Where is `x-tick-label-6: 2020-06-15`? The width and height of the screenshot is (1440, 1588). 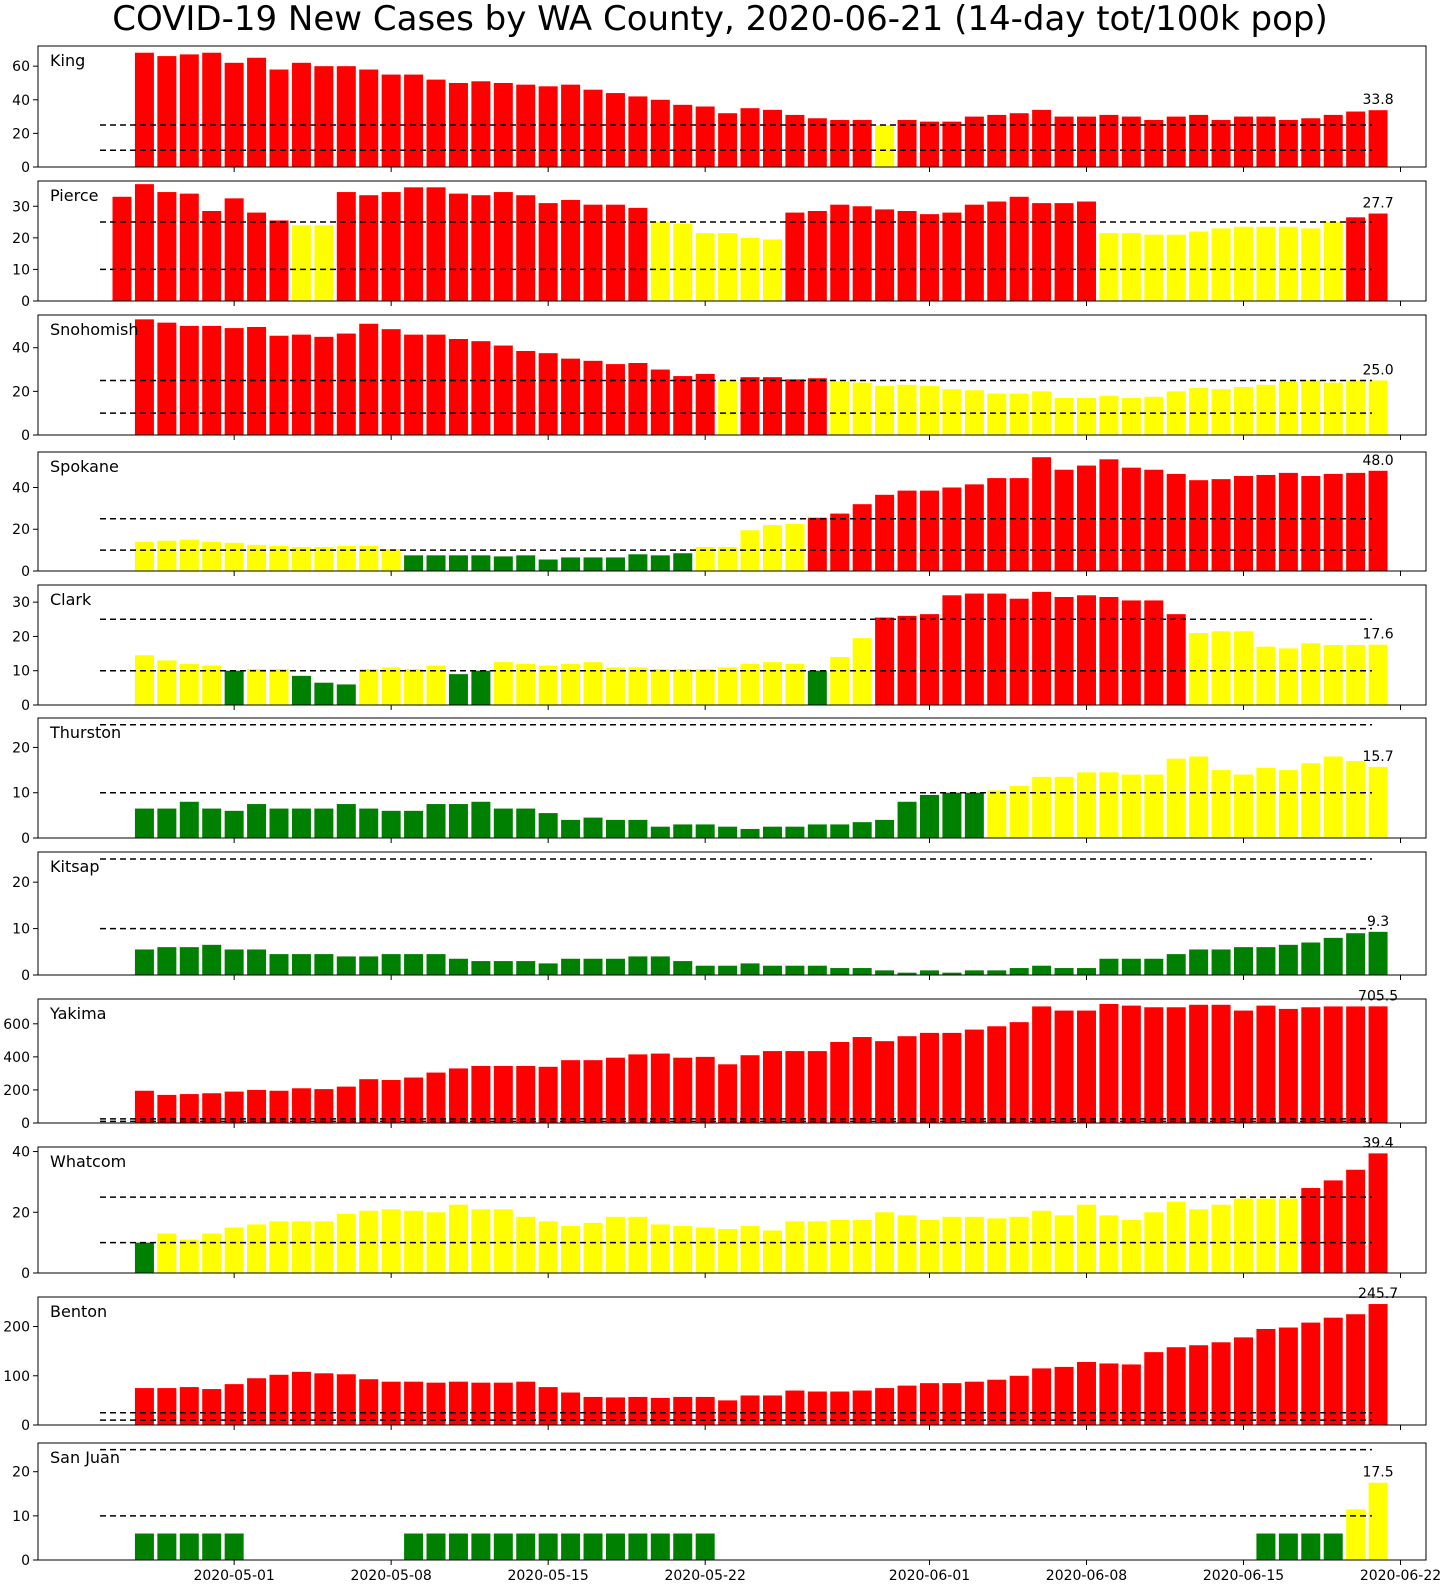
x-tick-label-6: 2020-06-15 is located at coordinates (1243, 1576).